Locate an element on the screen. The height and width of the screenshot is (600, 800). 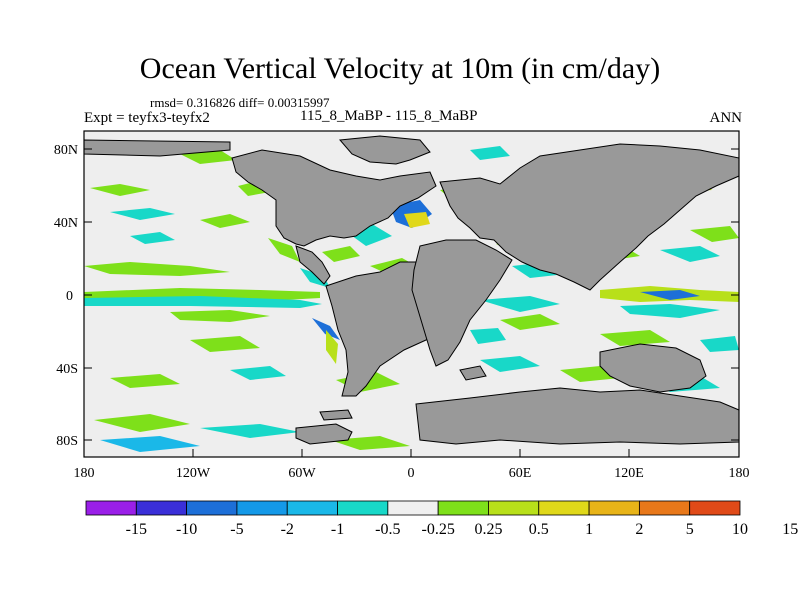
colorbar-label: -1 is located at coordinates (337, 529).